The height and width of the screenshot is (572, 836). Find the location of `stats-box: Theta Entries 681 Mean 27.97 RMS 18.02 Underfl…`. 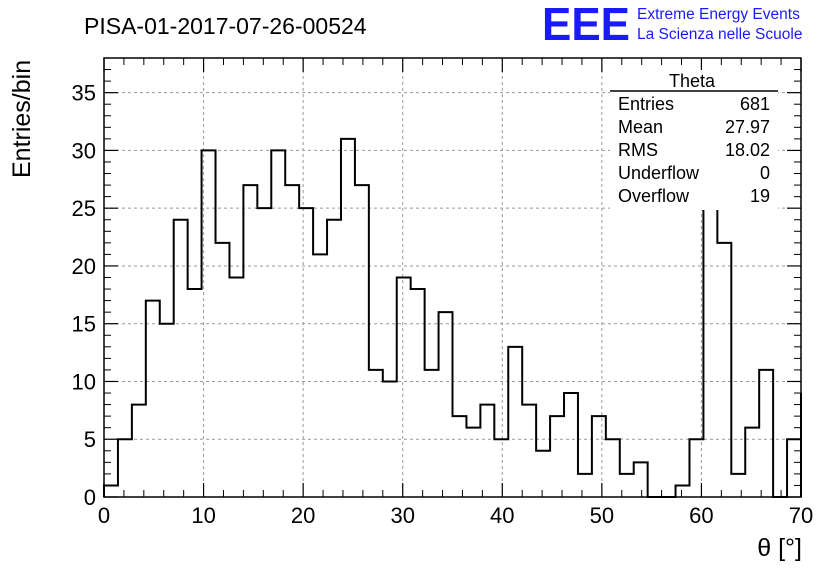

stats-box: Theta Entries 681 Mean 27.97 RMS 18.02 Underfl… is located at coordinates (694, 140).